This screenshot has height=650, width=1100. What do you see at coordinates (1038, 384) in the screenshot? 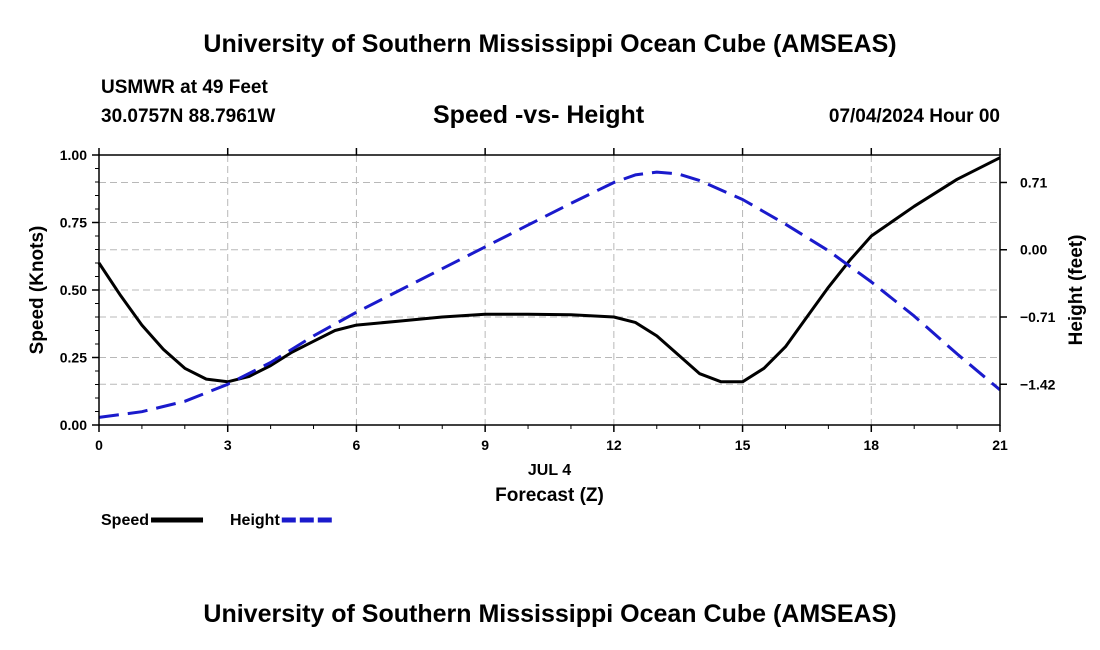
I see `y2-tick-label: −1.42` at bounding box center [1038, 384].